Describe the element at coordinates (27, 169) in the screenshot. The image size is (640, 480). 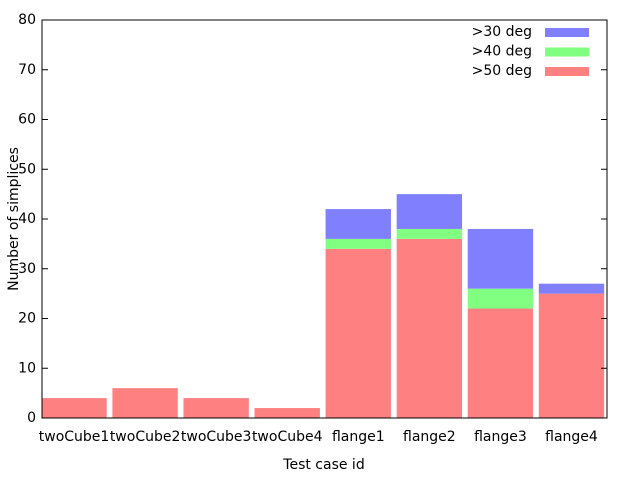
I see `y-tick-label: 50` at that location.